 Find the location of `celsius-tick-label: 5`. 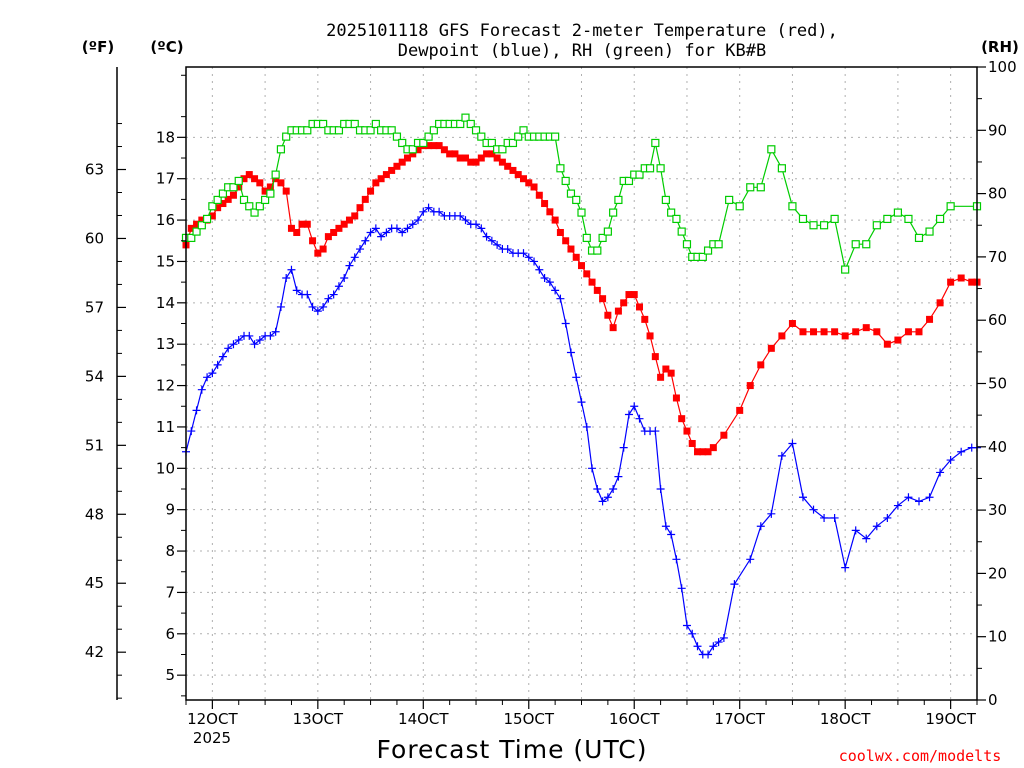

celsius-tick-label: 5 is located at coordinates (170, 675).